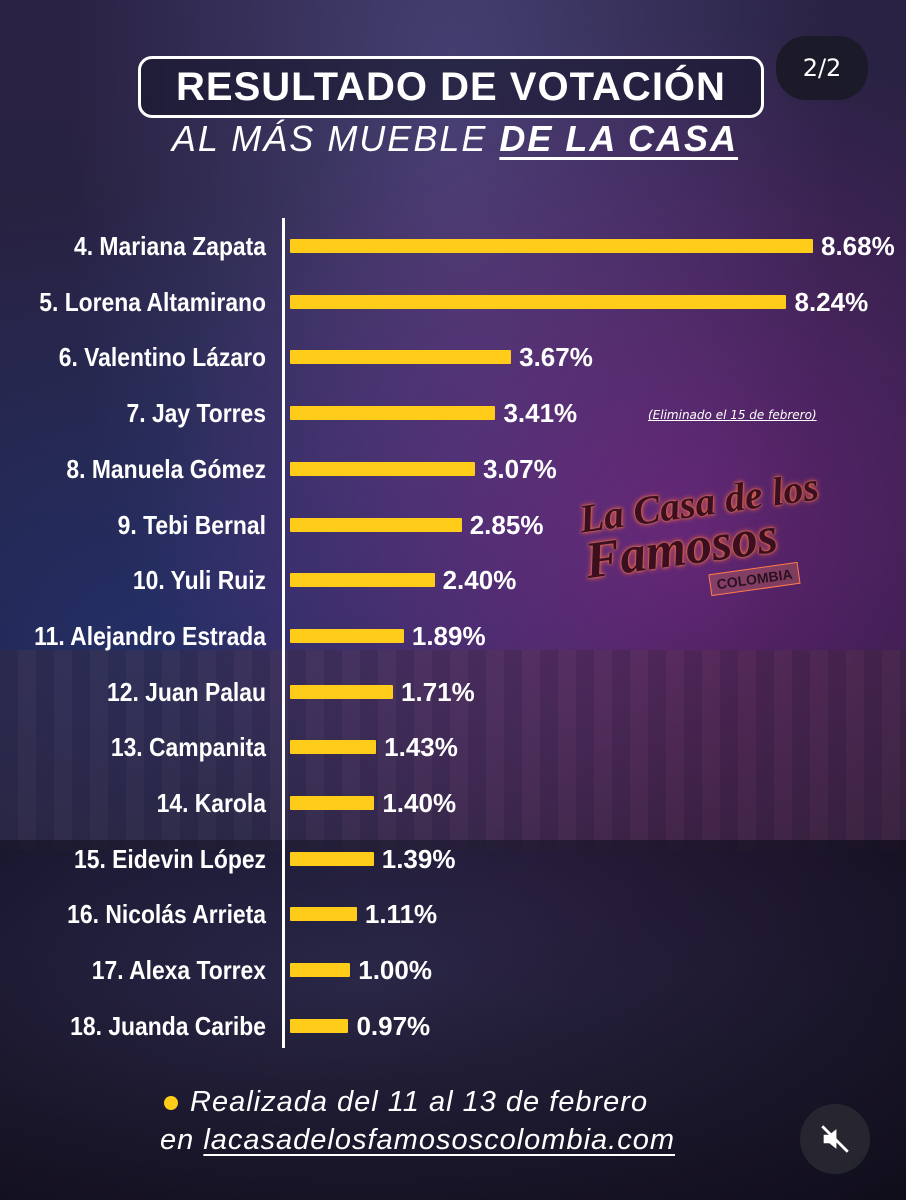 This screenshot has width=906, height=1200. I want to click on bullet-icon, so click(171, 1103).